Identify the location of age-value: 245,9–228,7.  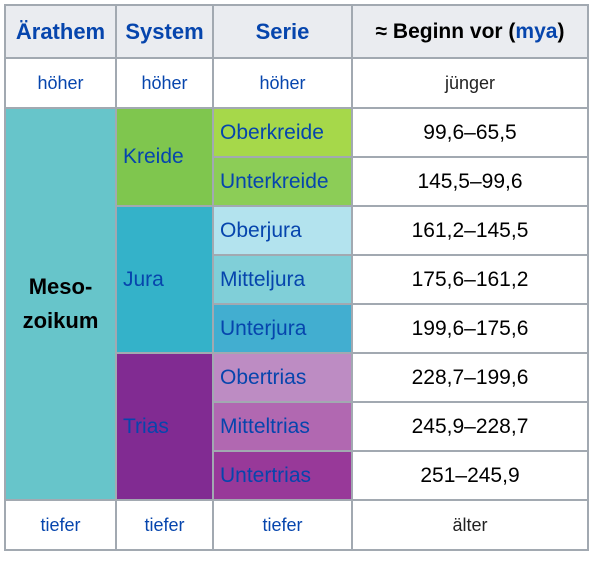
(470, 426).